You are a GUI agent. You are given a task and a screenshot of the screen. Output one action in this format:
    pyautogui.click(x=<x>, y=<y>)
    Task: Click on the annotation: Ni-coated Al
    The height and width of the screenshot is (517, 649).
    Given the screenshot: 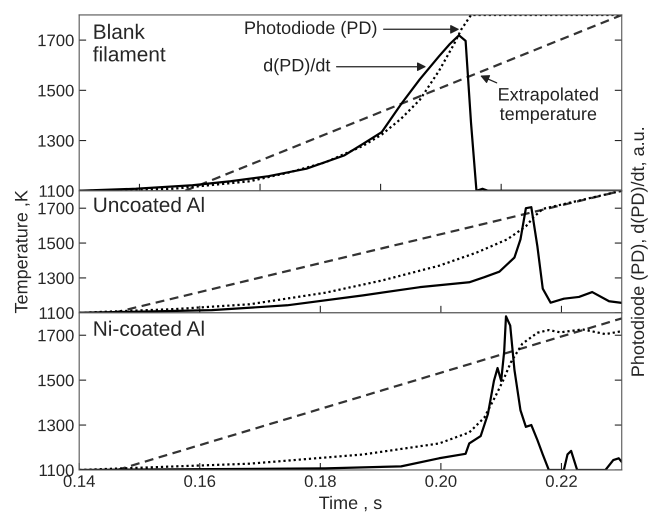 What is the action you would take?
    pyautogui.click(x=149, y=328)
    